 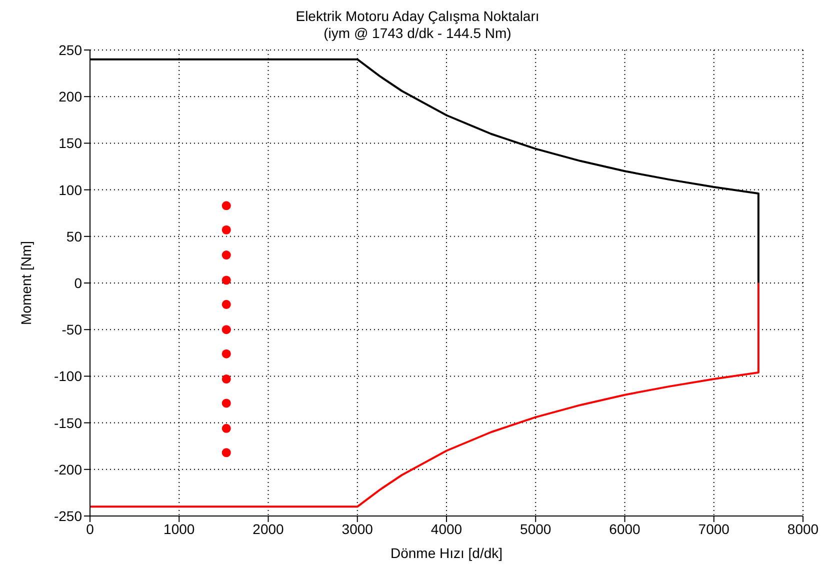 I want to click on chart-subtitle: (iym @ 1743 d/dk - 144.5 Nm), so click(x=417, y=33).